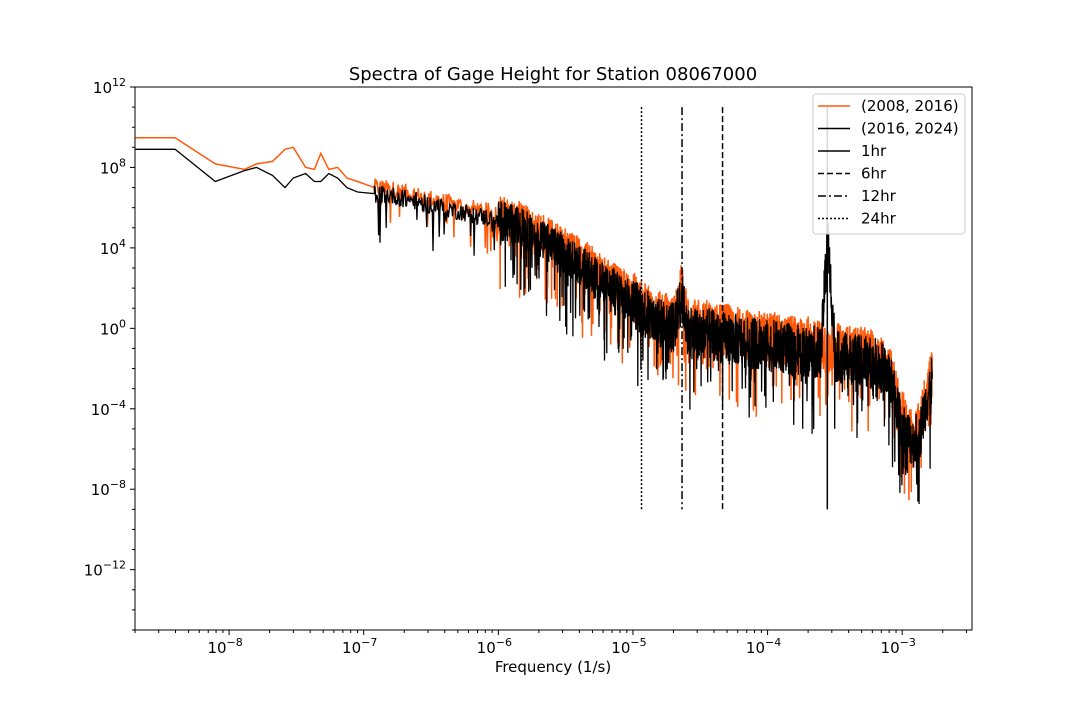 The image size is (1080, 720). I want to click on legend-label: 24hr, so click(879, 219).